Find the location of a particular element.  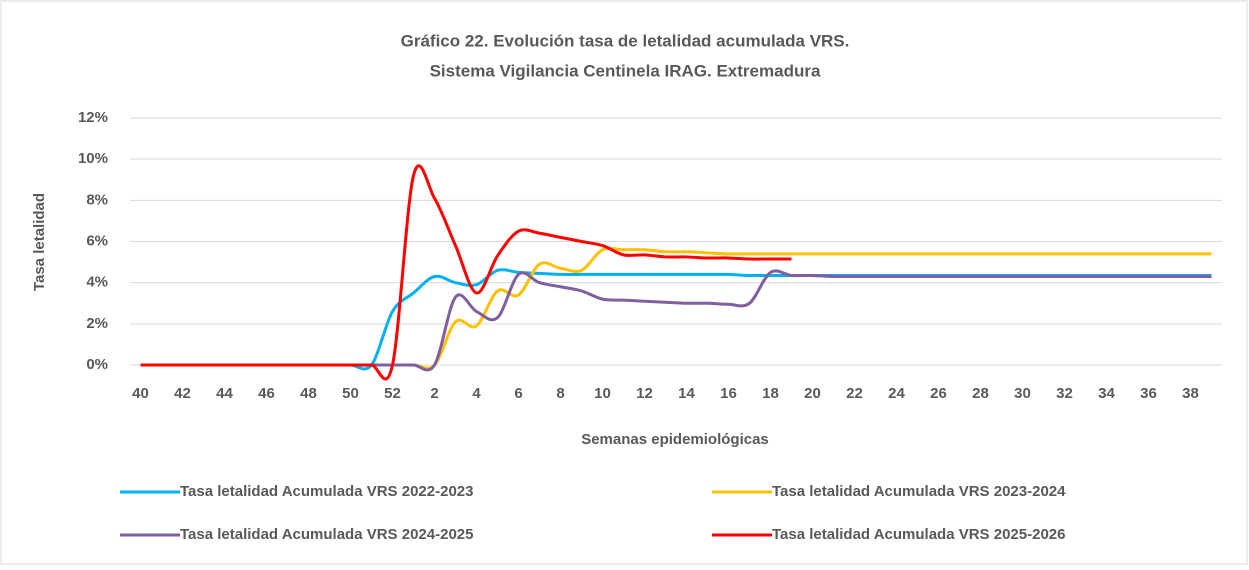

x-tick-label: 10 is located at coordinates (602, 393).